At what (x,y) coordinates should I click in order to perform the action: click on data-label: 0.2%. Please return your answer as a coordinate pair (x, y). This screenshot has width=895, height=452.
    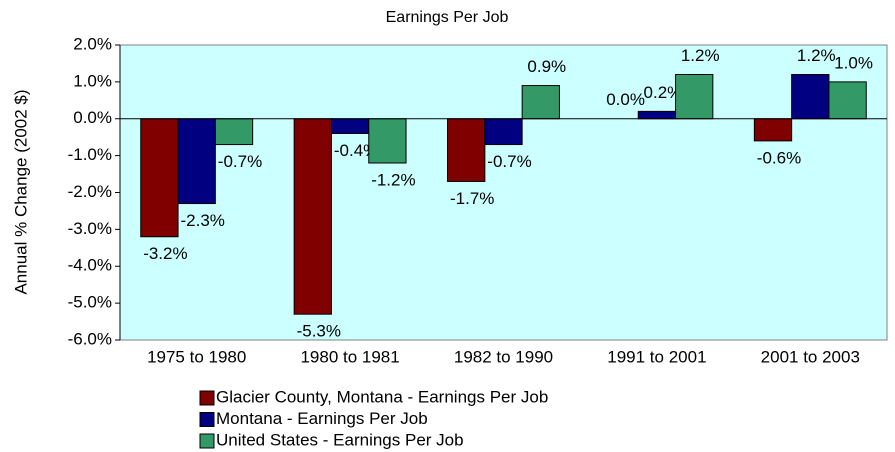
    Looking at the image, I should click on (663, 92).